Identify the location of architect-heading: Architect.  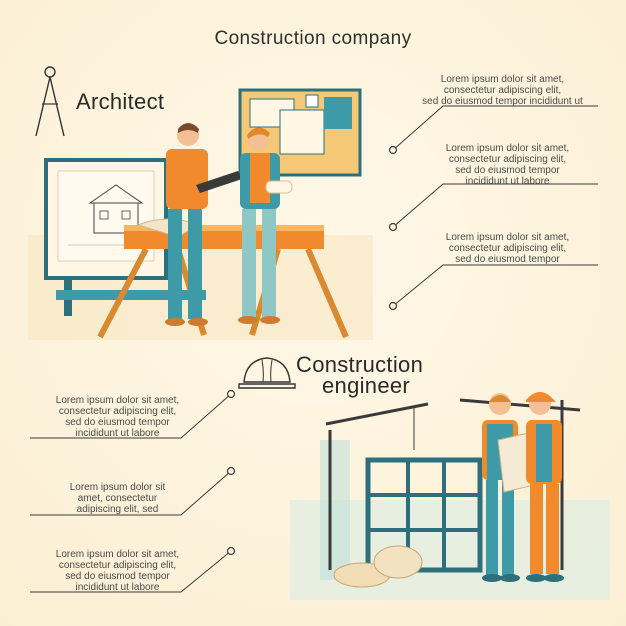
(120, 101).